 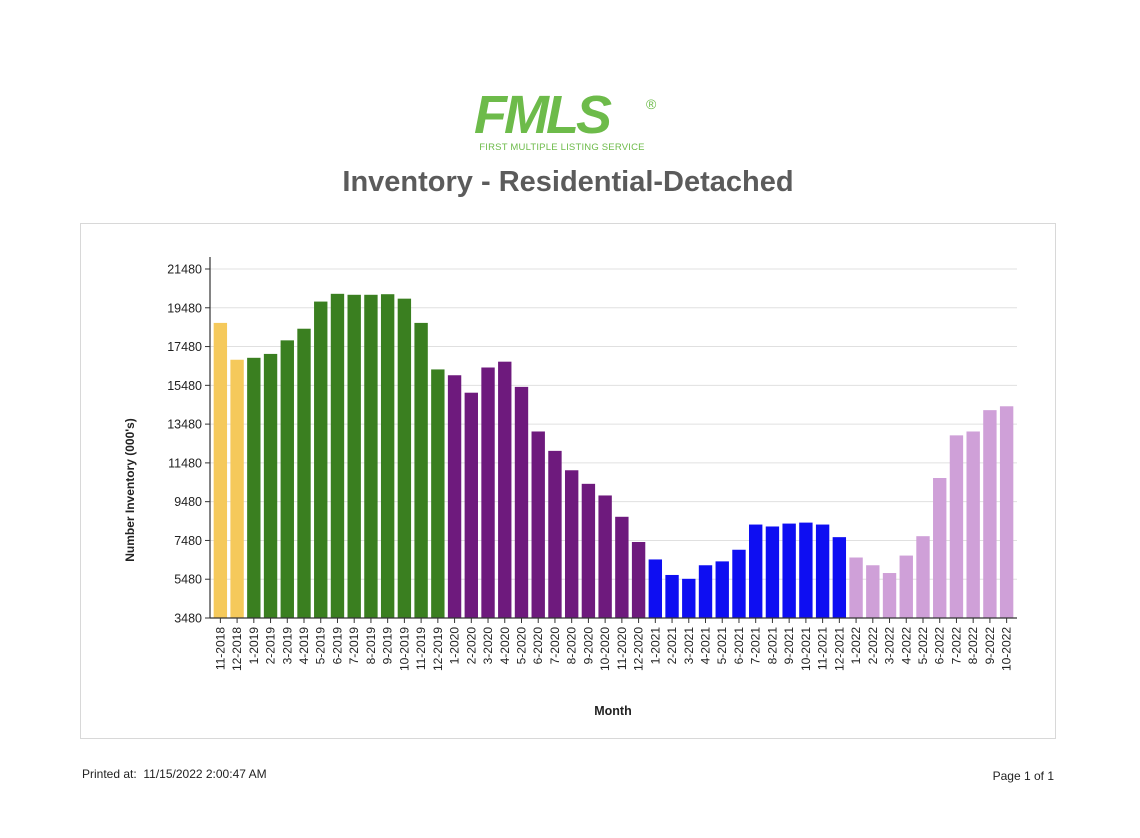 What do you see at coordinates (655, 646) in the screenshot?
I see `x-tick-label: 1-2021` at bounding box center [655, 646].